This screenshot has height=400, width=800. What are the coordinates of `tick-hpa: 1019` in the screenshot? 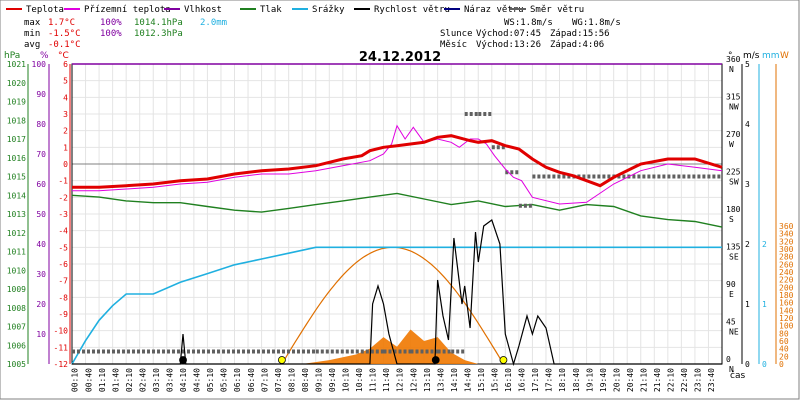 It's located at (16, 102).